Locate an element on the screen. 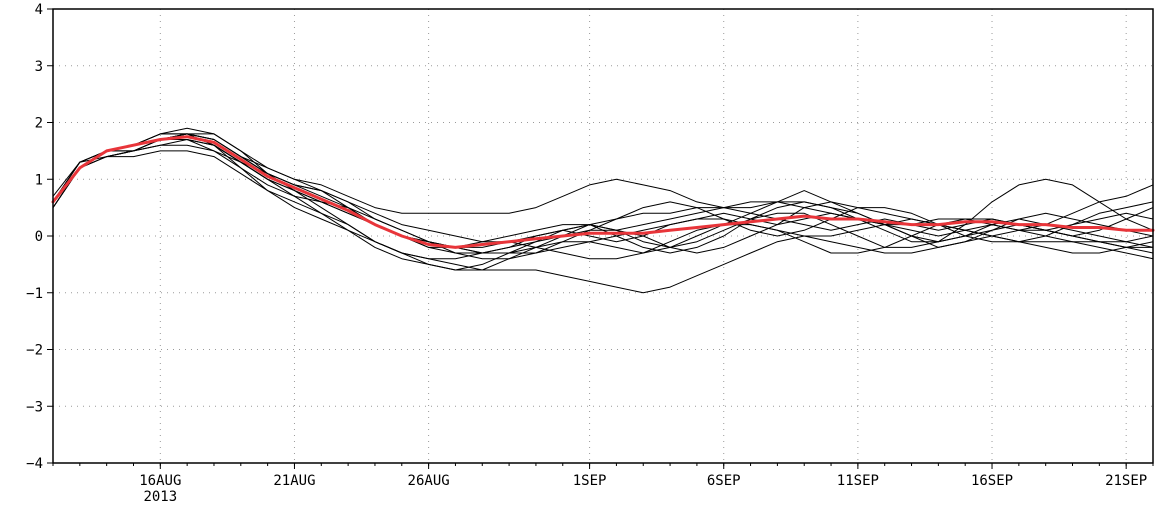 The height and width of the screenshot is (509, 1161). y-tick-label: −4 is located at coordinates (34, 464).